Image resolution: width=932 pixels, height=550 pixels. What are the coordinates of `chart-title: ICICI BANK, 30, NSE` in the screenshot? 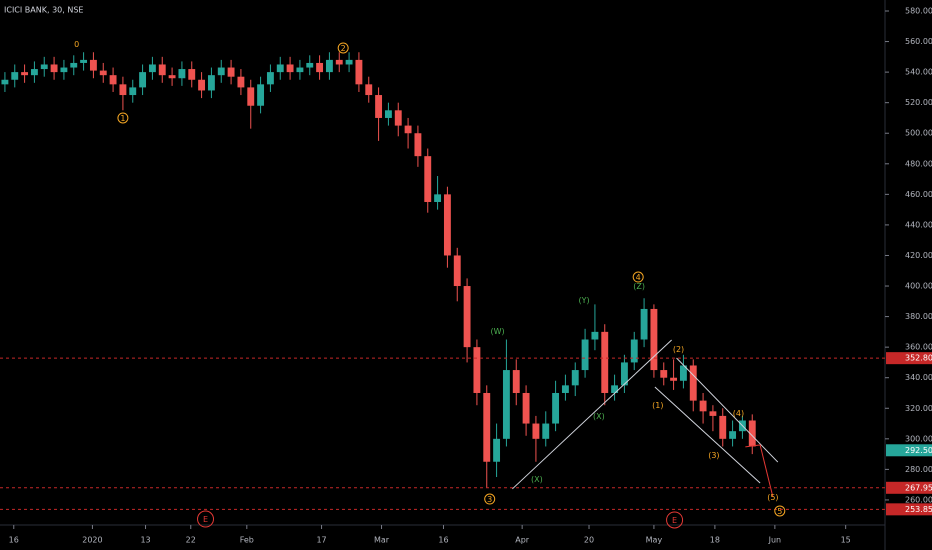 It's located at (43, 10).